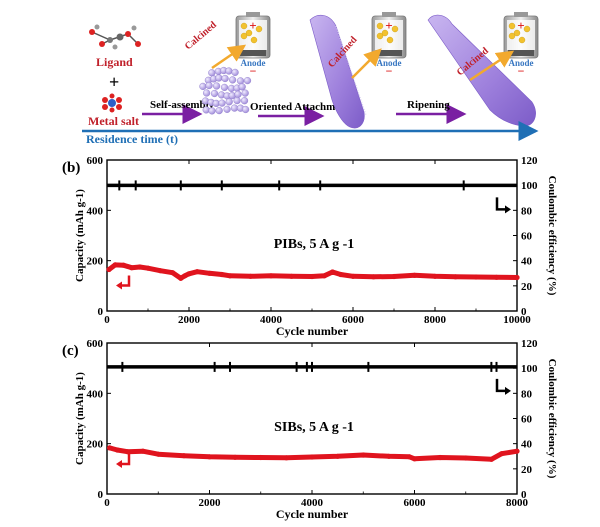  I want to click on y-right-tick-label: 80, so click(527, 211).